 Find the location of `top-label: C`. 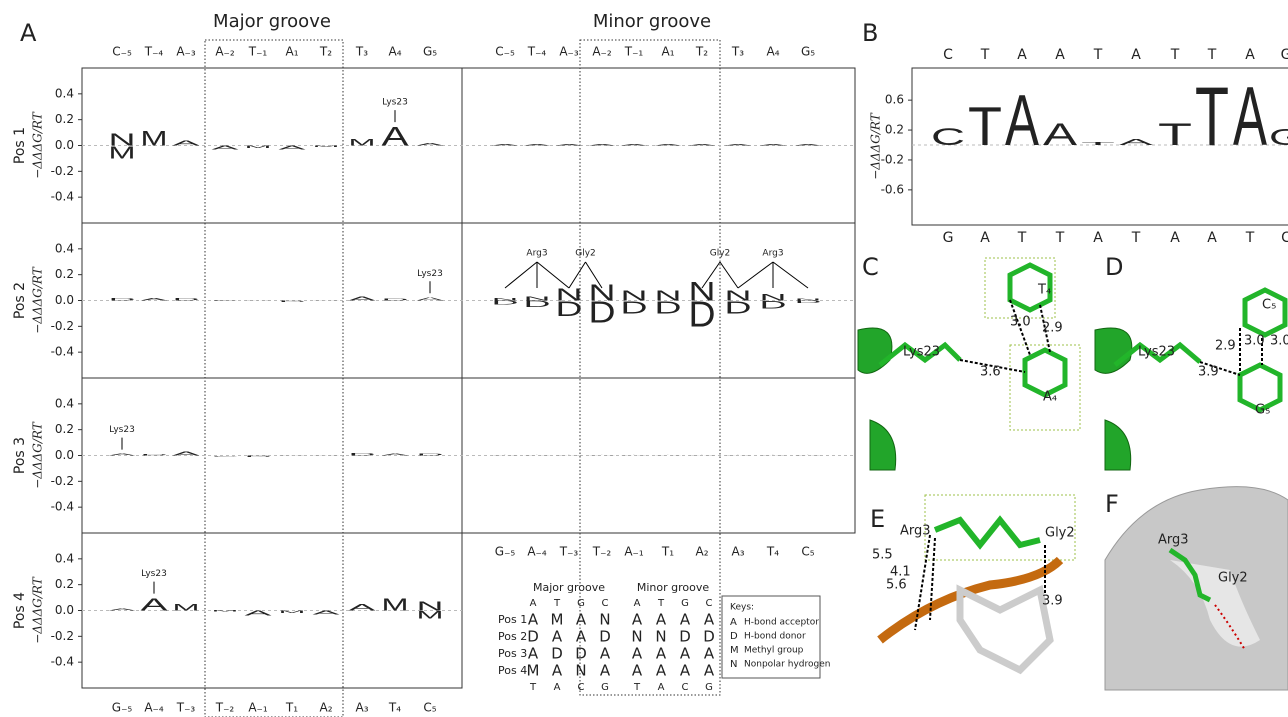

top-label: C is located at coordinates (948, 55).